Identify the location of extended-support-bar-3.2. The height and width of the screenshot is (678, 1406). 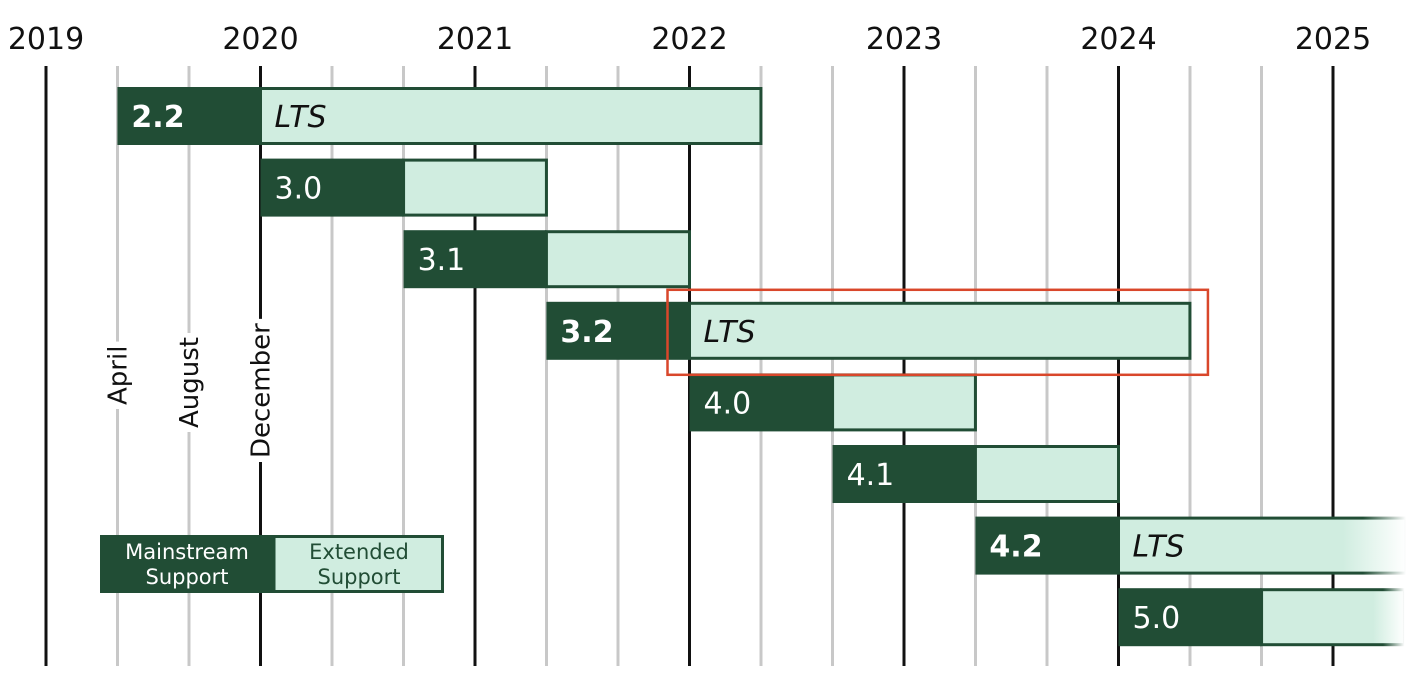
(940, 330).